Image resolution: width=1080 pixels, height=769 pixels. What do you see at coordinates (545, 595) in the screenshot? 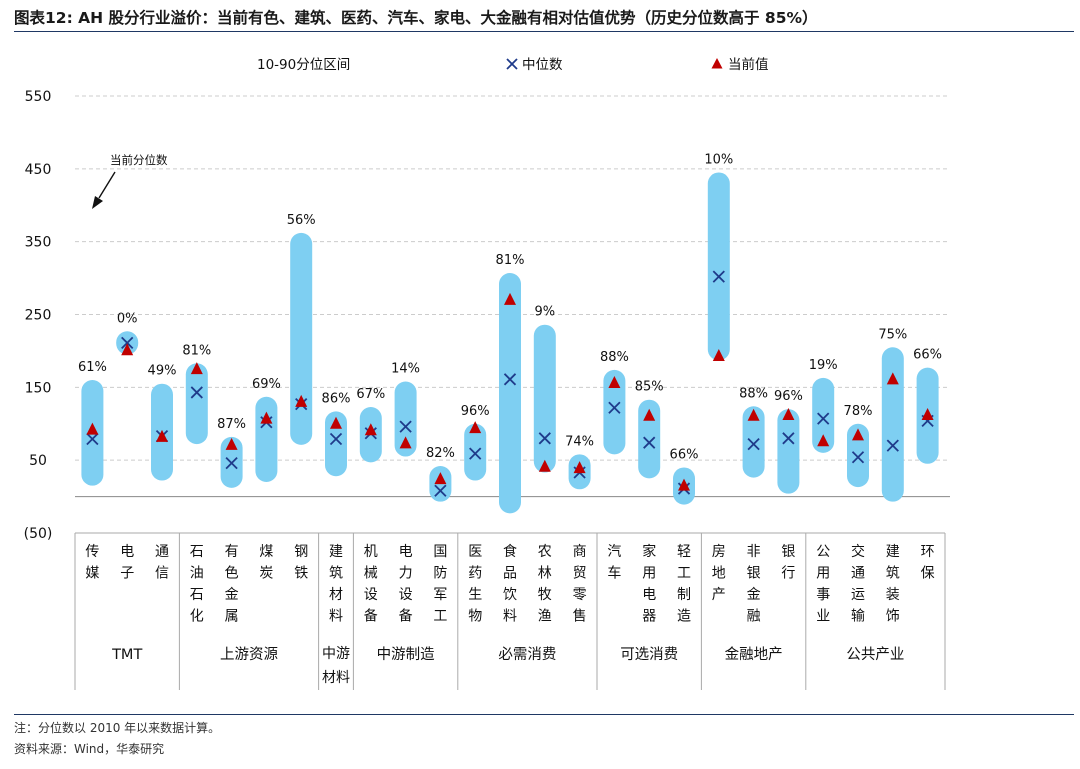
I see `industry-label: 牧` at bounding box center [545, 595].